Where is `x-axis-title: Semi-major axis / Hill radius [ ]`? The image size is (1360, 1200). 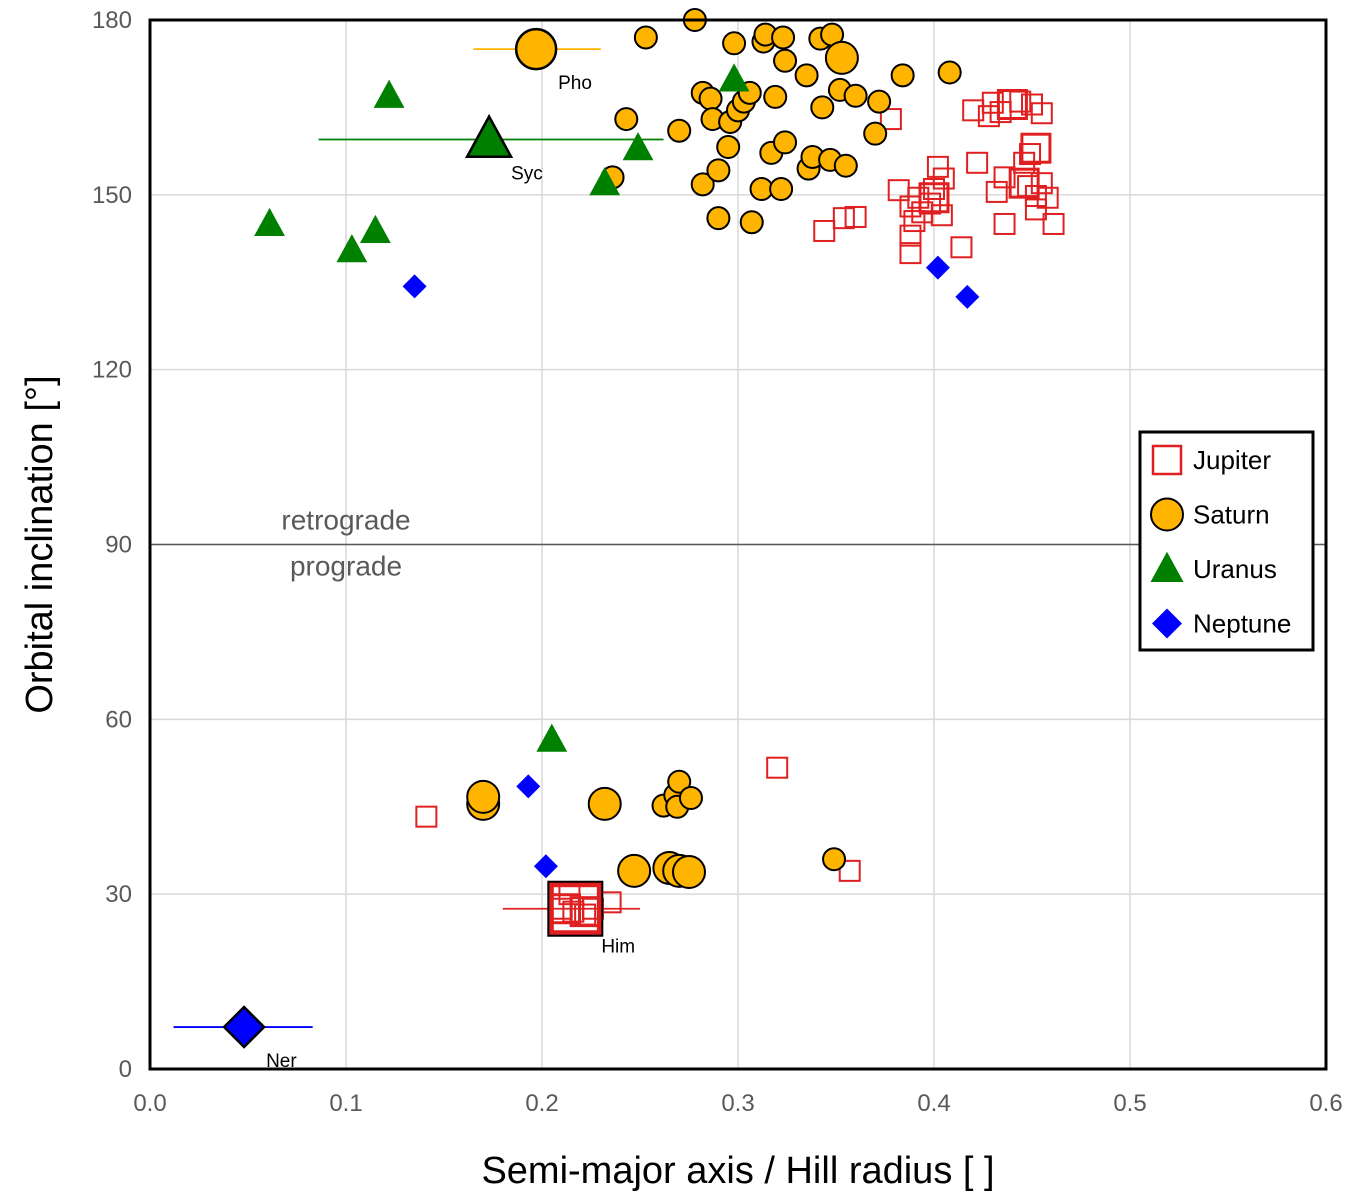 x-axis-title: Semi-major axis / Hill radius [ ] is located at coordinates (737, 1171).